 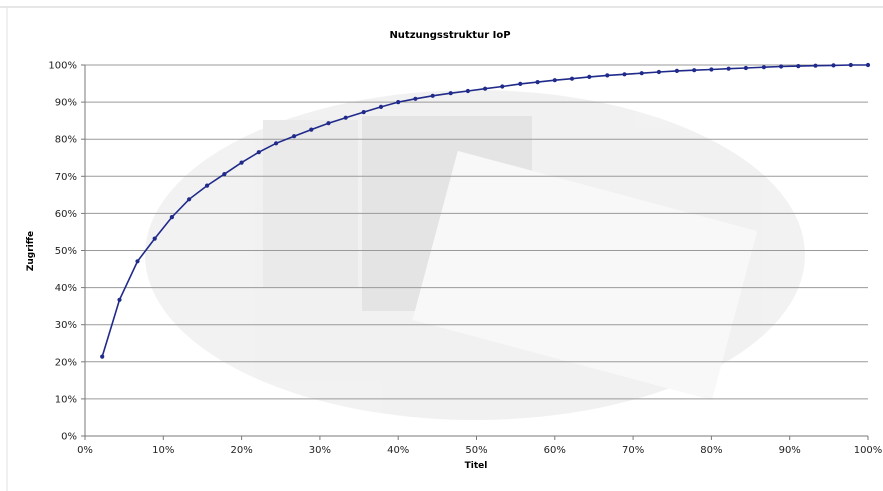 I want to click on y-tick-label: 80%, so click(x=66, y=140).